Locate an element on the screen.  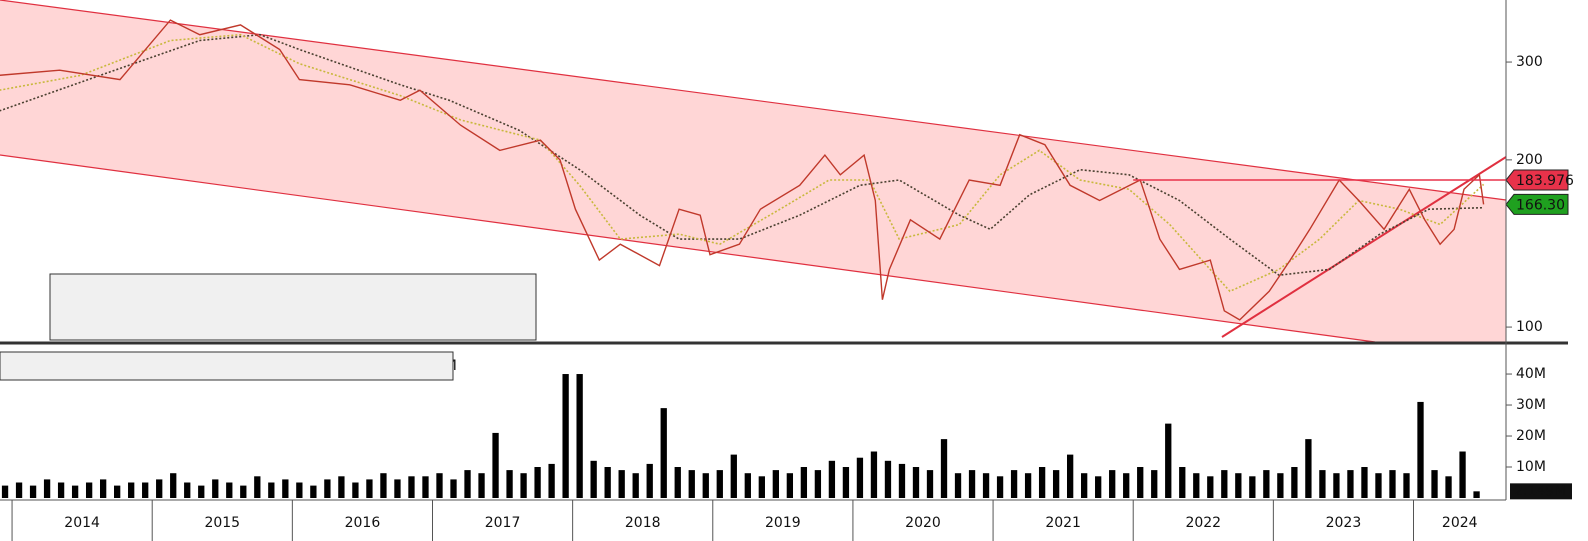
x-tick-label: 2020 is located at coordinates (923, 523).